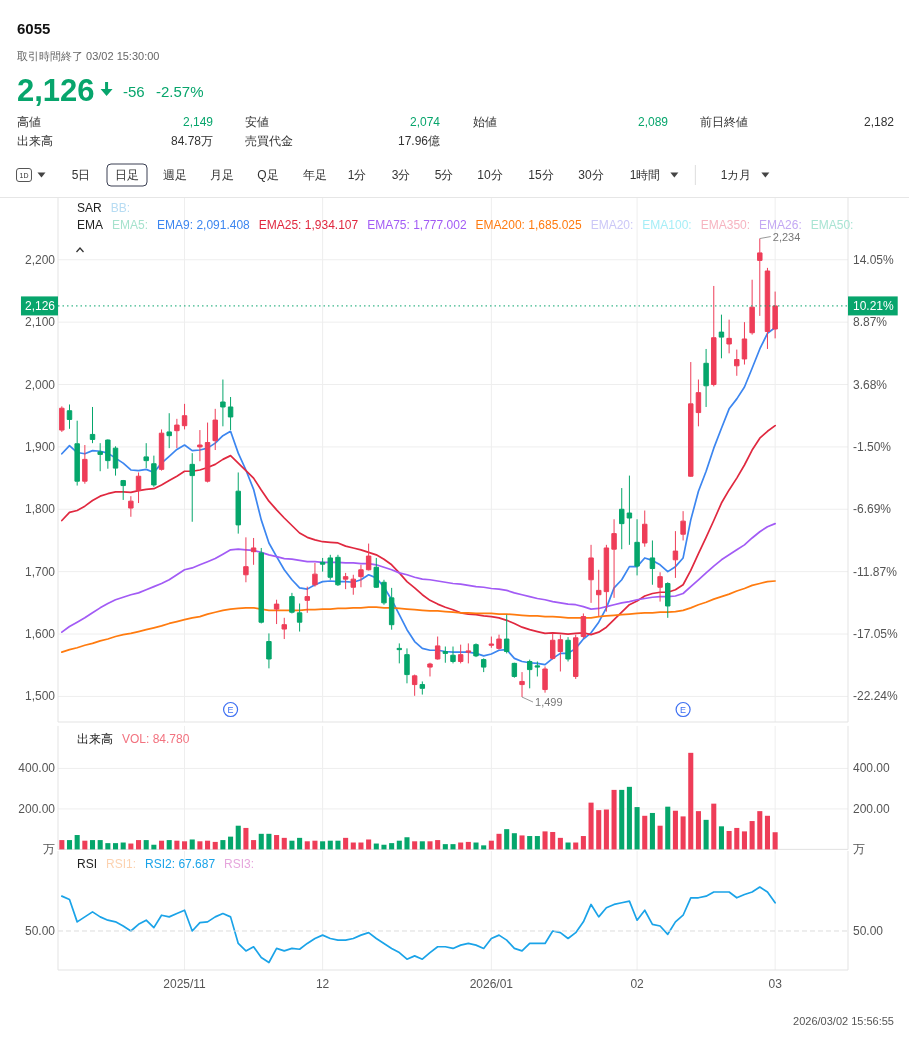  What do you see at coordinates (204, 225) in the screenshot?
I see `text: EMA9: 2,091.408` at bounding box center [204, 225].